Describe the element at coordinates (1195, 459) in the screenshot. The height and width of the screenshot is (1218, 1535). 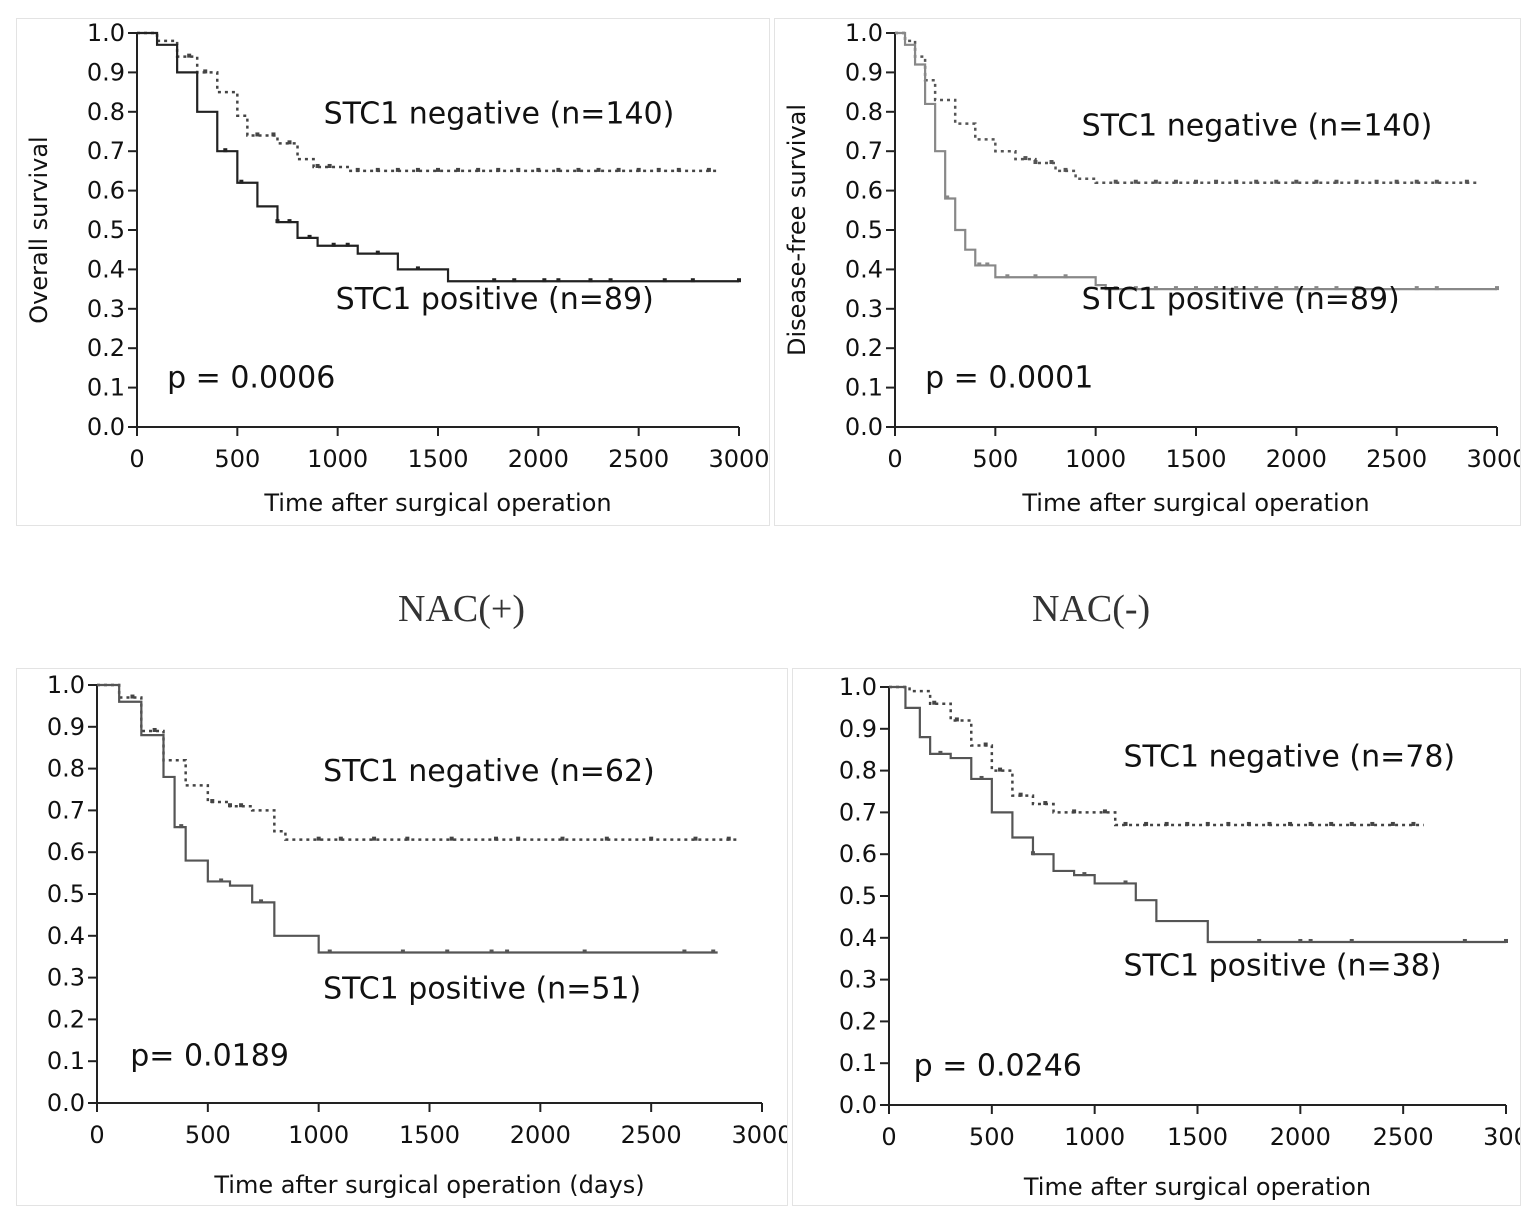
I see `x-tick-label: 1500` at that location.